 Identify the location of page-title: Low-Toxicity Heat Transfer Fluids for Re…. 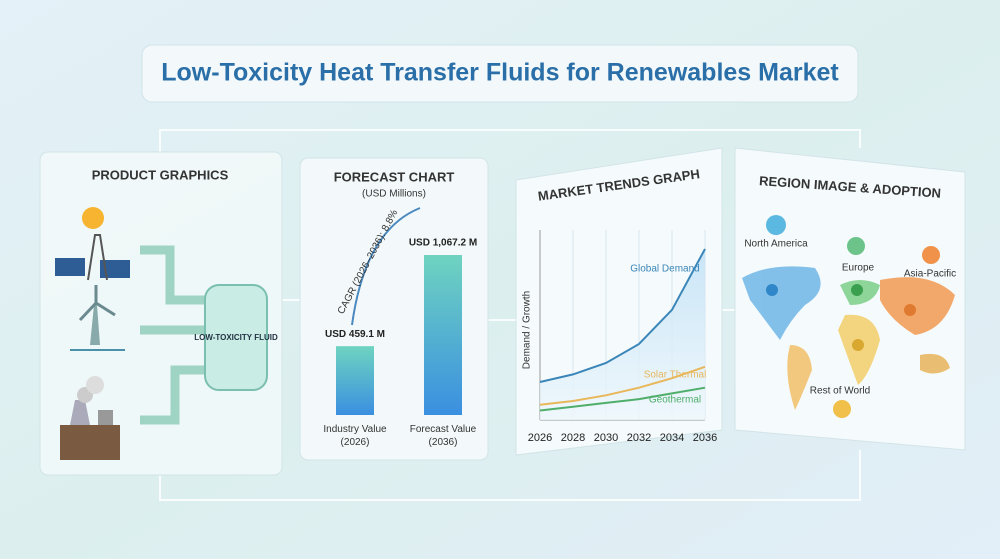
(500, 73).